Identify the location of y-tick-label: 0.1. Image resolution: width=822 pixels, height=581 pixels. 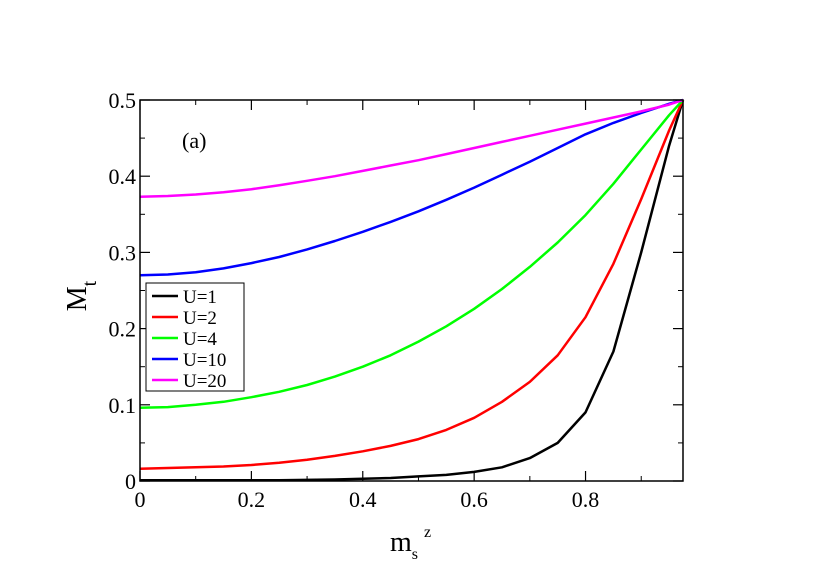
(123, 405).